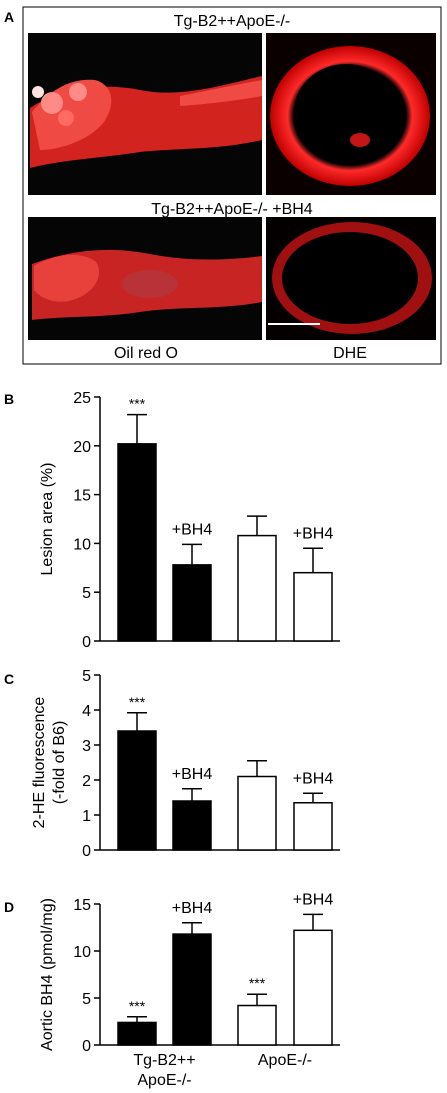 Image resolution: width=447 pixels, height=1093 pixels. Describe the element at coordinates (82, 447) in the screenshot. I see `y-tick-label: 20` at that location.